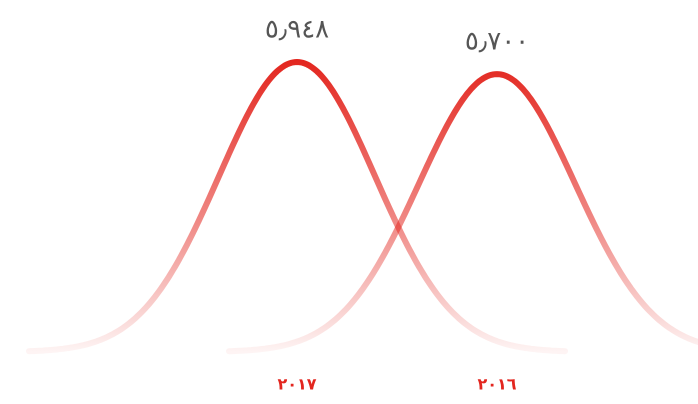 The width and height of the screenshot is (698, 404). What do you see at coordinates (297, 30) in the screenshot?
I see `value-label: ٥٫٩٤٨` at bounding box center [297, 30].